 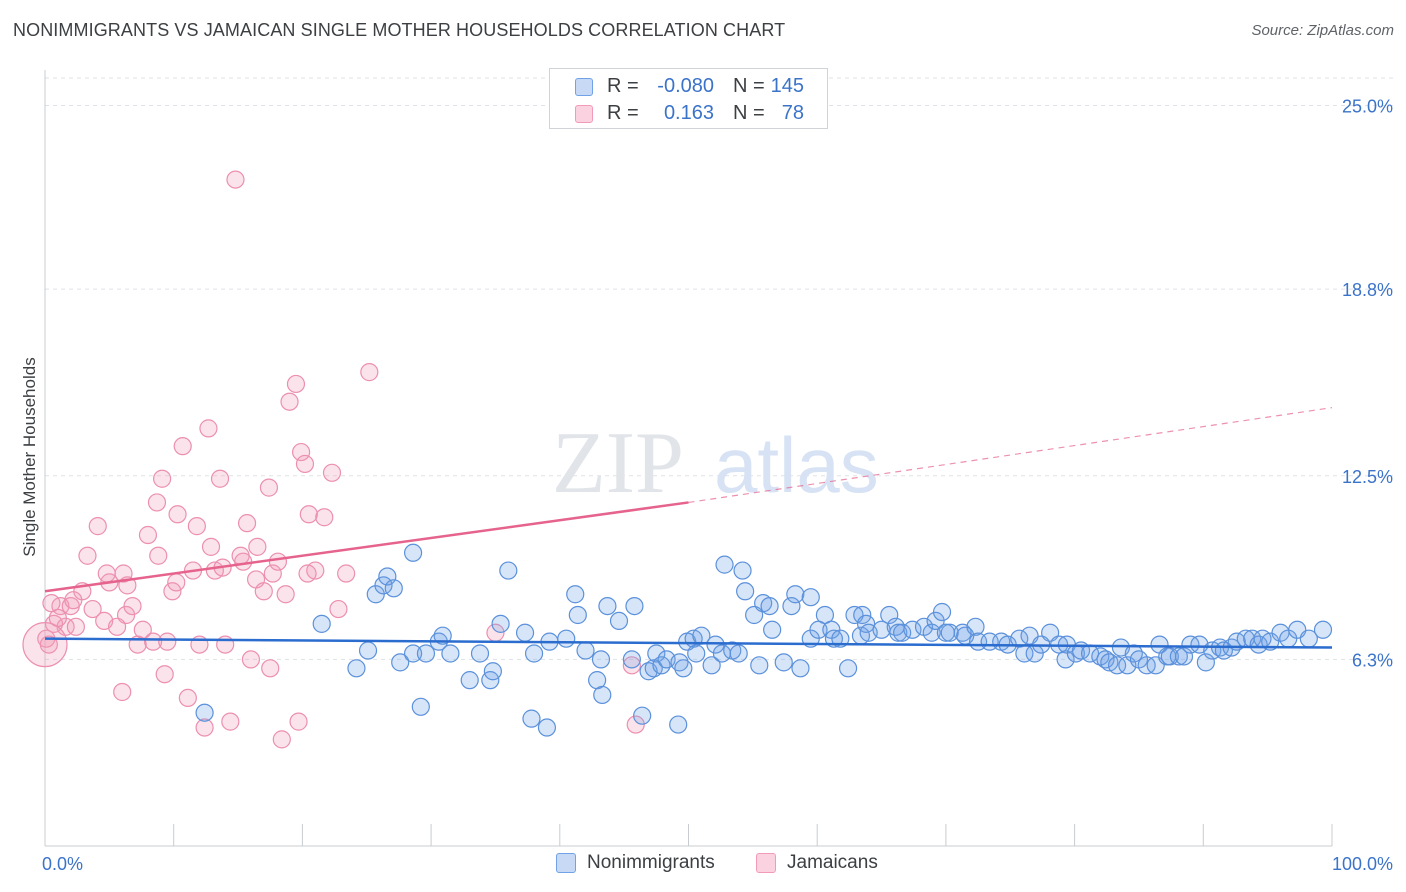 I want to click on legend-r-value: 0.163, so click(x=688, y=113).